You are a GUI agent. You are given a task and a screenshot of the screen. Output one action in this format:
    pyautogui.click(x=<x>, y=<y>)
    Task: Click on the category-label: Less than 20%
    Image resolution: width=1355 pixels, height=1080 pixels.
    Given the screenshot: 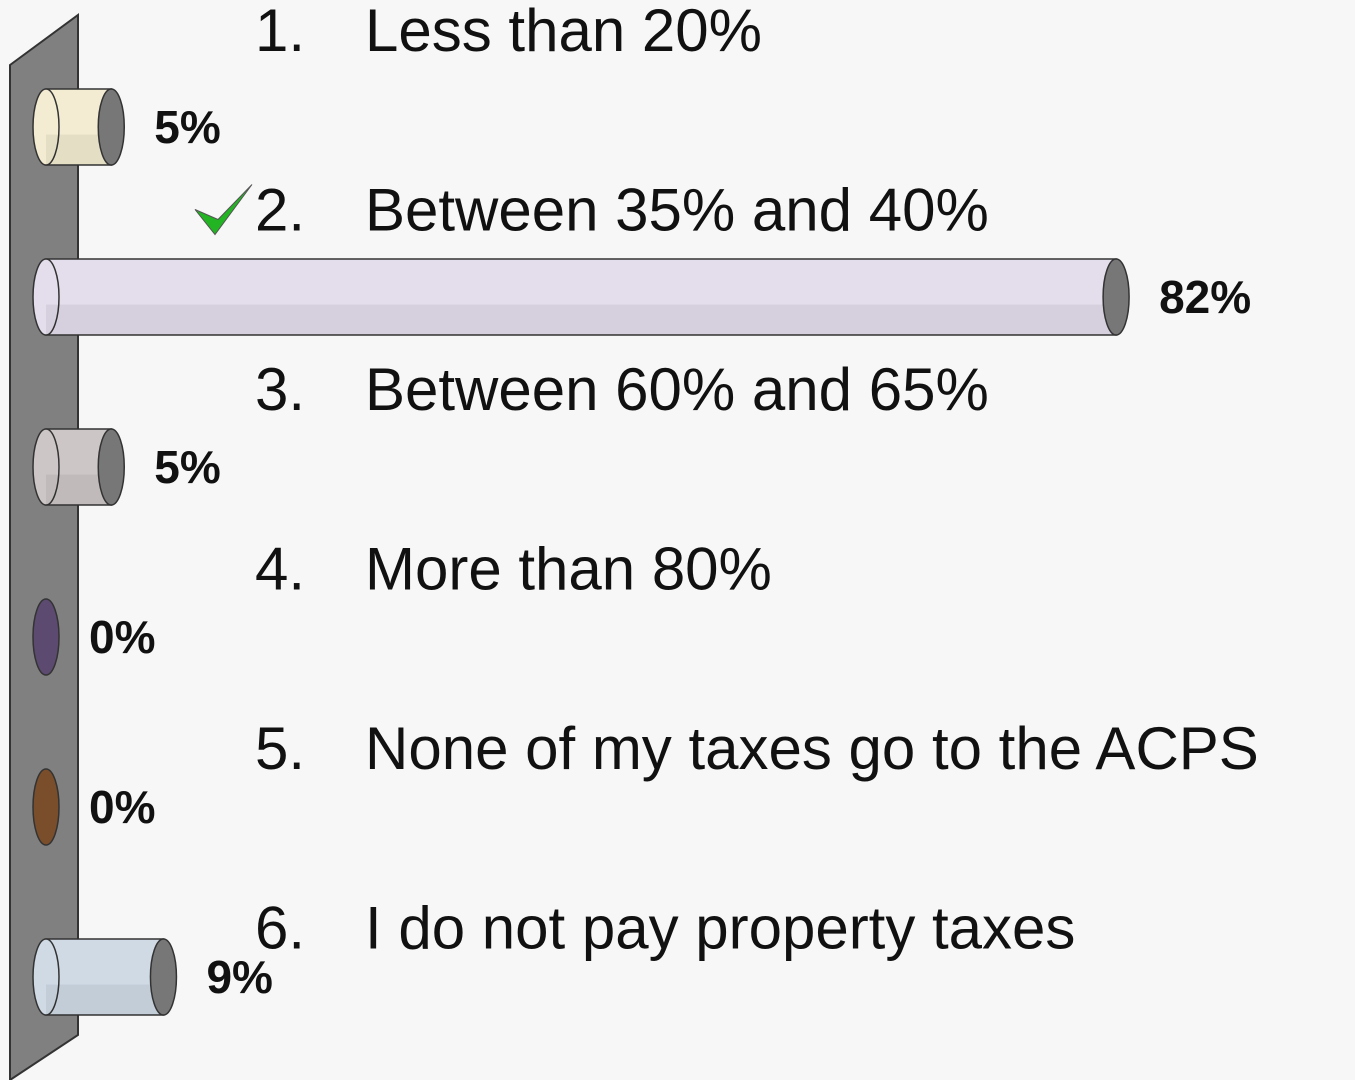 What is the action you would take?
    pyautogui.click(x=563, y=32)
    